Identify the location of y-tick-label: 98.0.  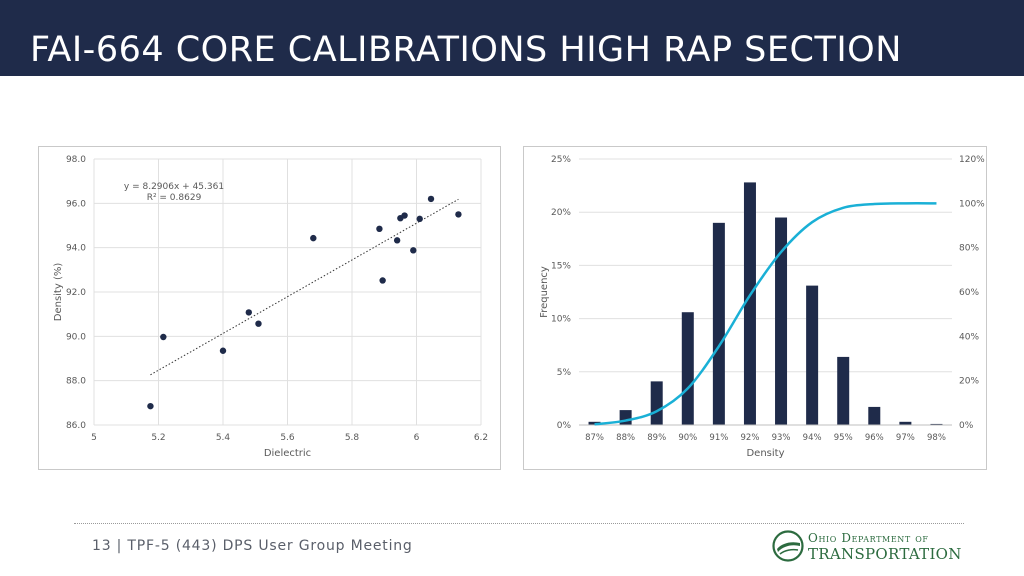
(76, 160).